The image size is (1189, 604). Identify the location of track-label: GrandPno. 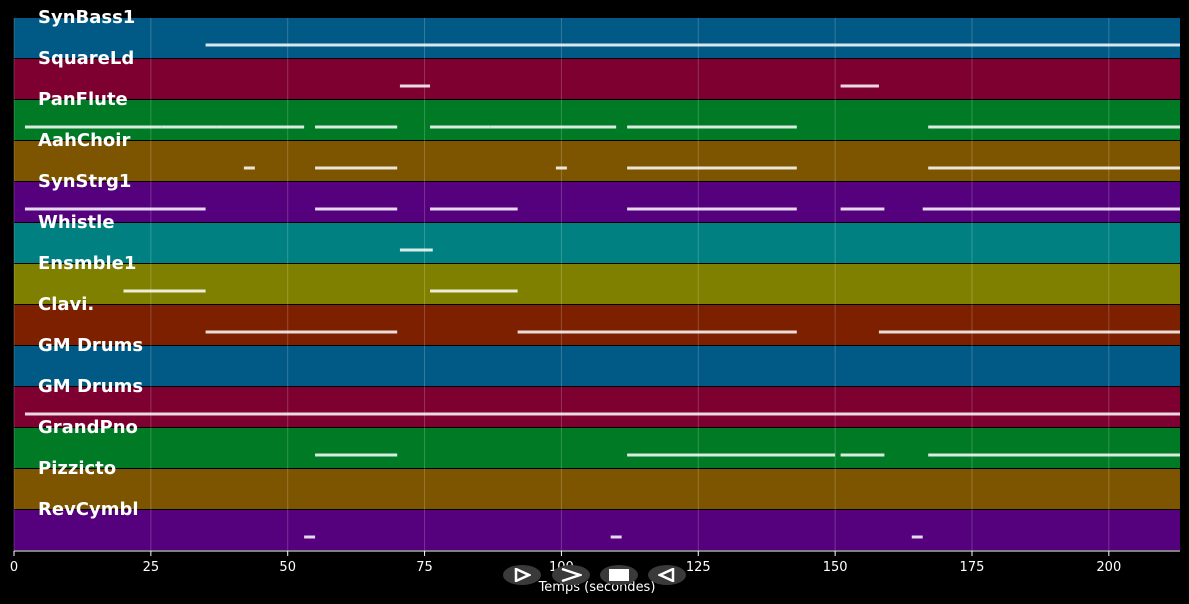
(88, 427).